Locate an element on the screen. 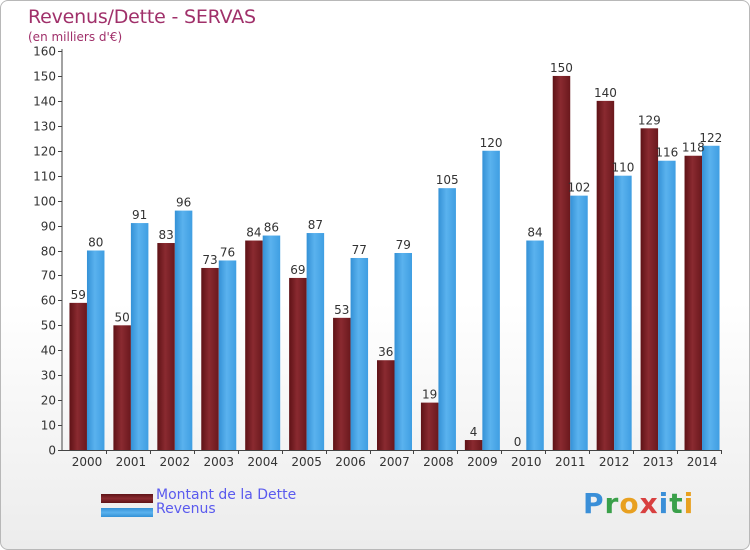 Image resolution: width=750 pixels, height=550 pixels. x-tick-label: 2014 is located at coordinates (702, 462).